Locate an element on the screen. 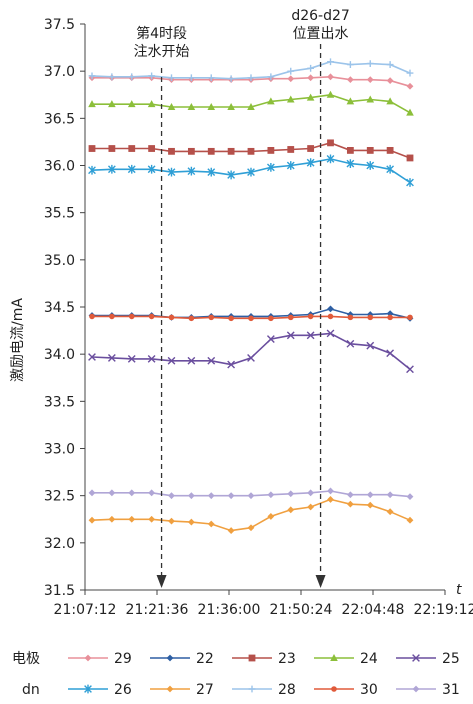 Image resolution: width=473 pixels, height=704 pixels. legend-label: 29 is located at coordinates (123, 659).